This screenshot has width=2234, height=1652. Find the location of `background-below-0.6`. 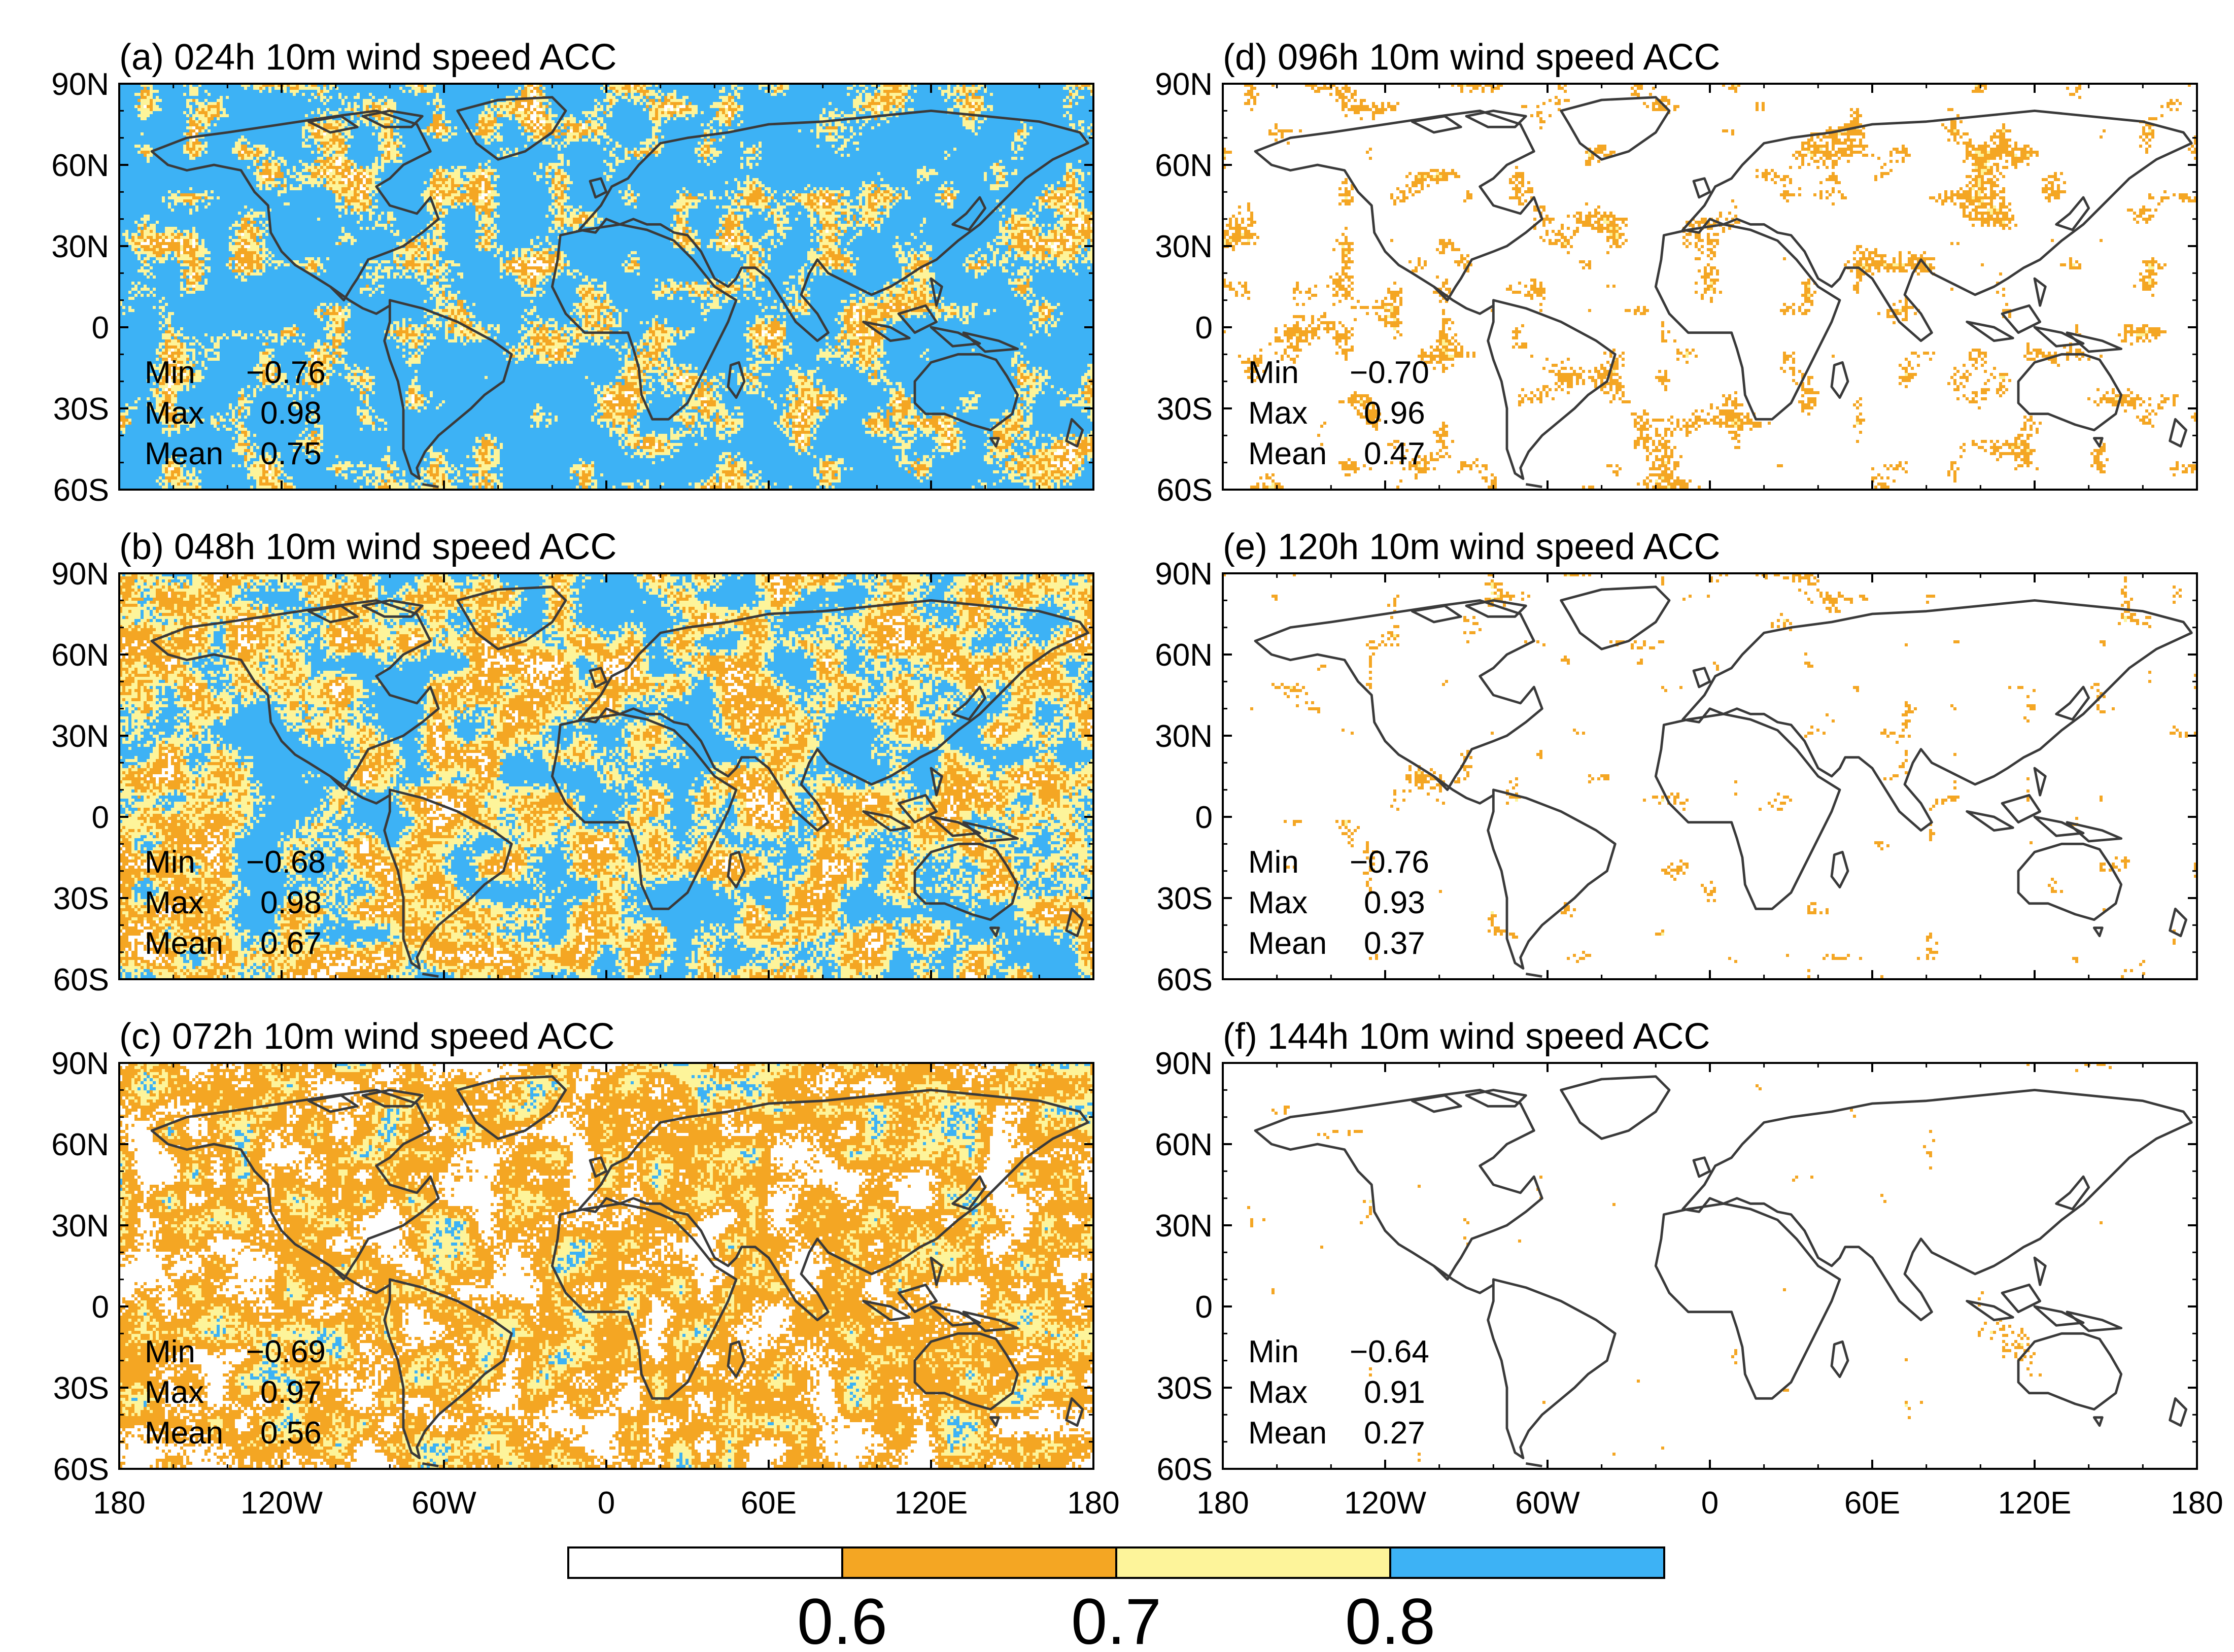

background-below-0.6 is located at coordinates (1710, 1266).